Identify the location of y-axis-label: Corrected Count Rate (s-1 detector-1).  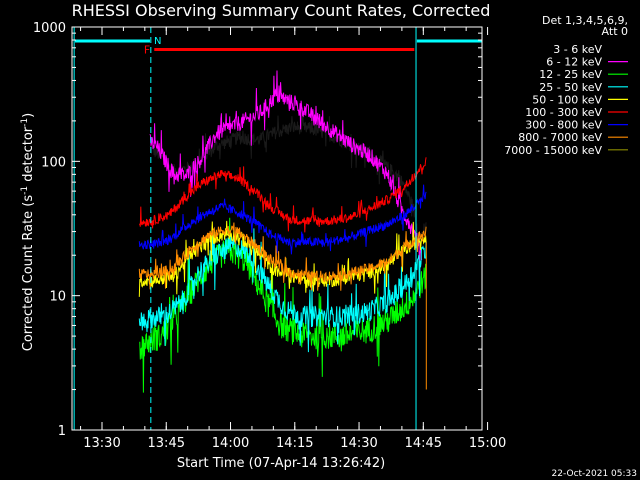
(28, 232).